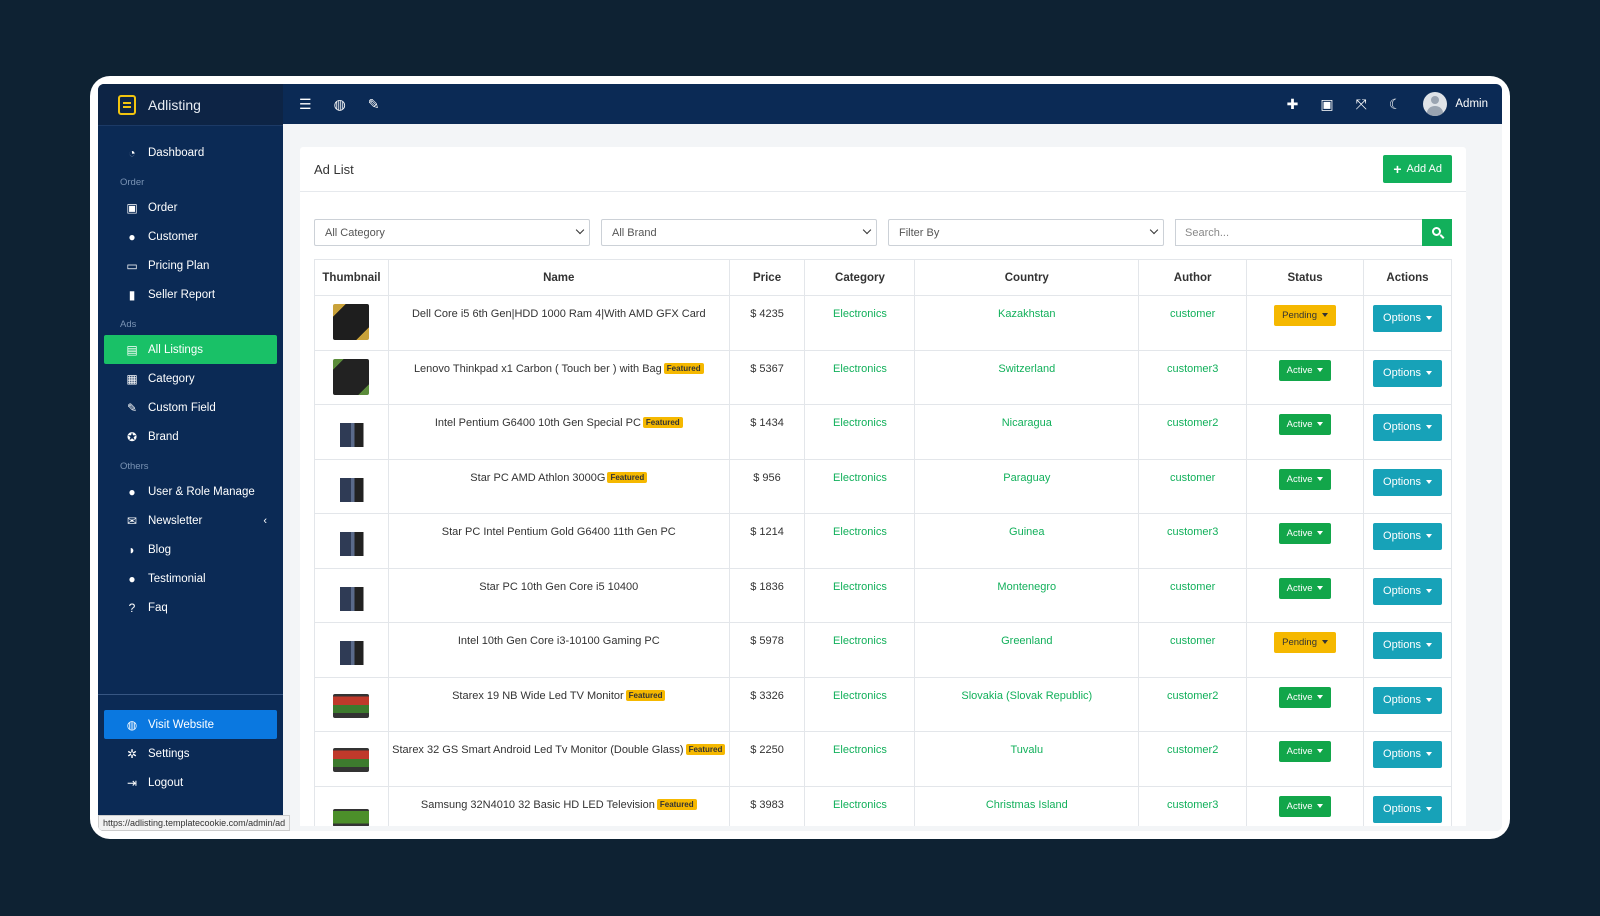 The height and width of the screenshot is (916, 1600). I want to click on sidebar-item-order: ▣ Order, so click(190, 207).